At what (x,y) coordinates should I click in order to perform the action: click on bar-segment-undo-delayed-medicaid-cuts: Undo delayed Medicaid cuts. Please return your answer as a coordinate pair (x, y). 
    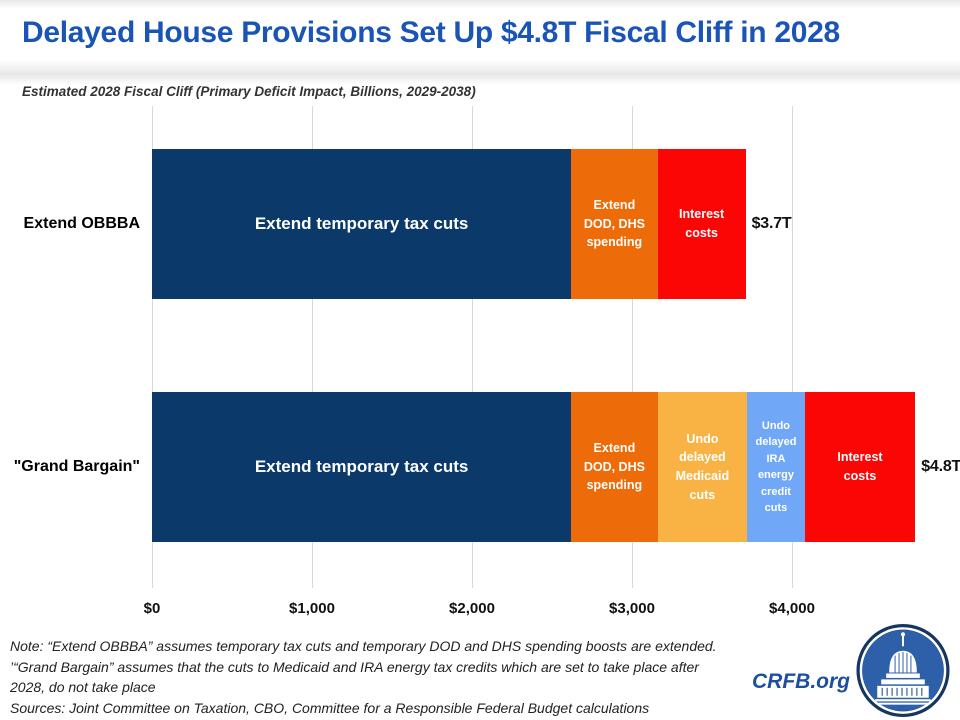
    Looking at the image, I should click on (702, 467).